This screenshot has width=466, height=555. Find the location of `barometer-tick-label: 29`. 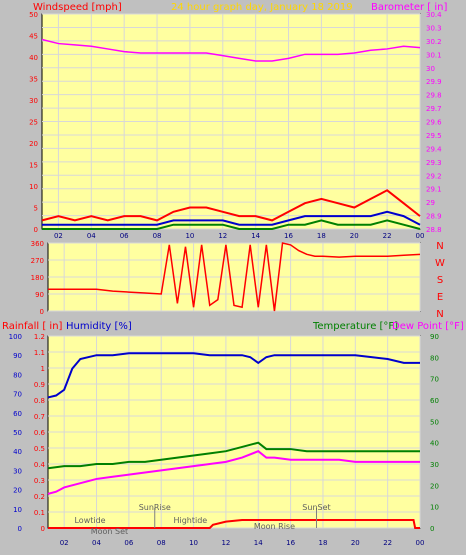

barometer-tick-label: 29 is located at coordinates (430, 203).